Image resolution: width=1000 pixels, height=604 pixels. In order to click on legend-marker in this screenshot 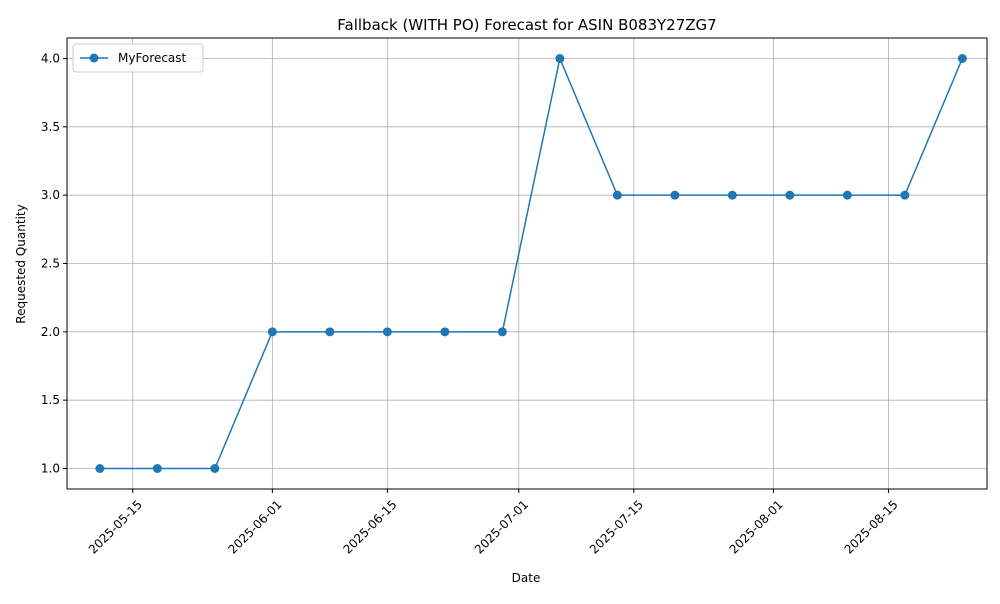, I will do `click(94, 58)`.